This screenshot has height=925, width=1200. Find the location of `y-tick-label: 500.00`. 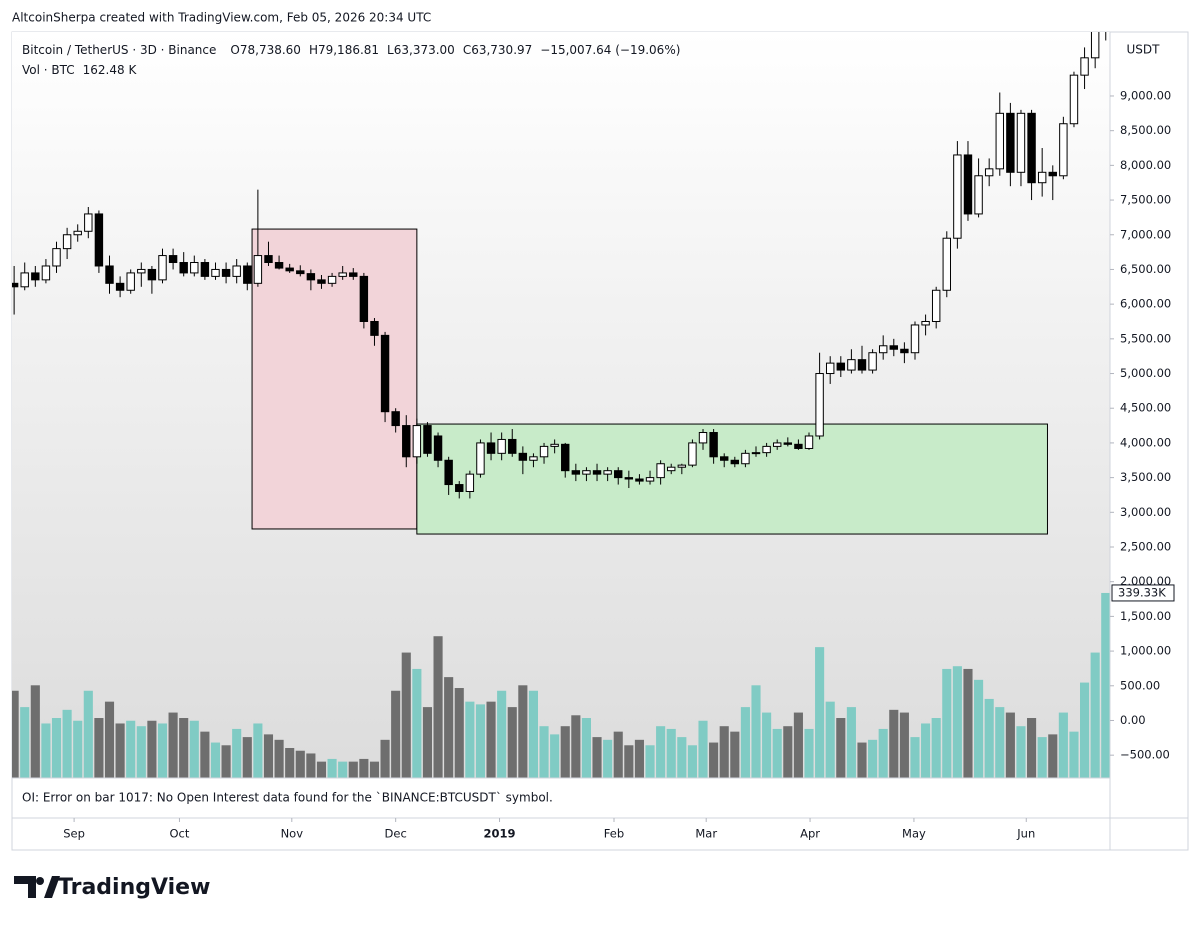

y-tick-label: 500.00 is located at coordinates (1140, 685).